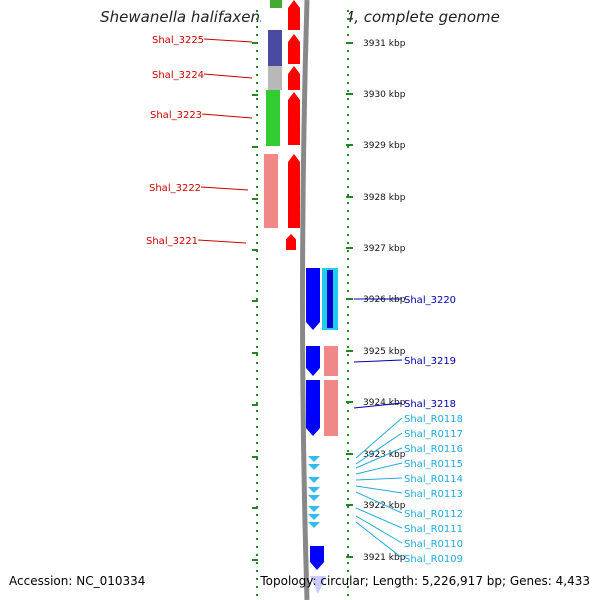 The height and width of the screenshot is (600, 600). What do you see at coordinates (178, 75) in the screenshot?
I see `gene-label-shal_3224: Shal_3224` at bounding box center [178, 75].